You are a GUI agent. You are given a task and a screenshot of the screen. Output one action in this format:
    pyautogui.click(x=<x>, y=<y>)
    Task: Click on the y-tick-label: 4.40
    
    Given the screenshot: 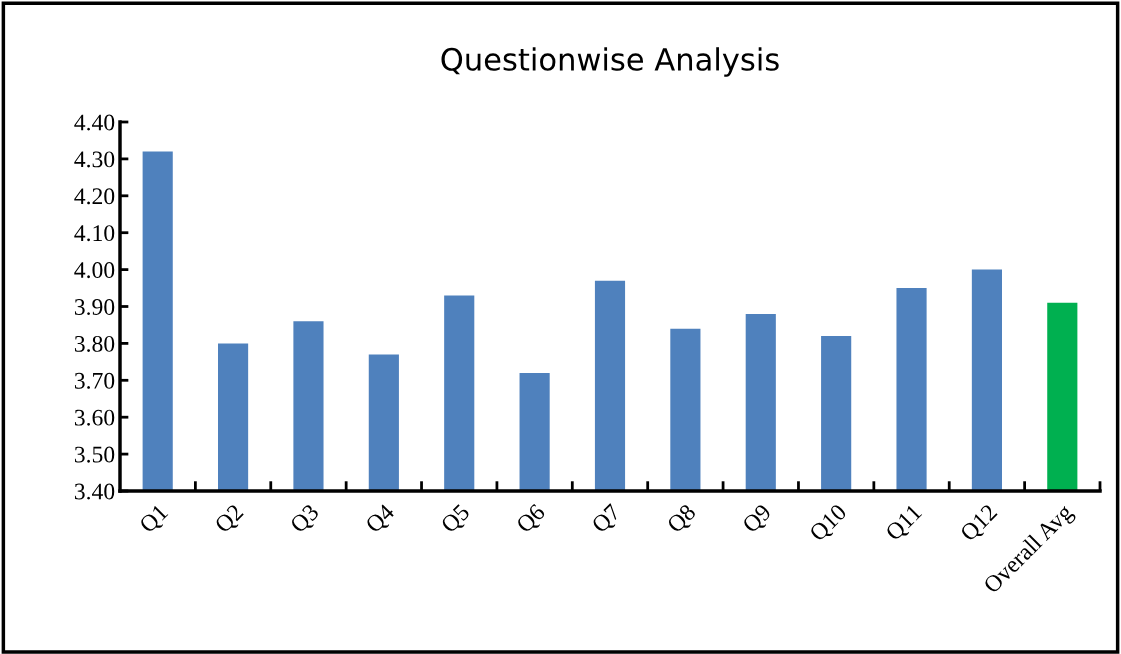 What is the action you would take?
    pyautogui.click(x=94, y=122)
    